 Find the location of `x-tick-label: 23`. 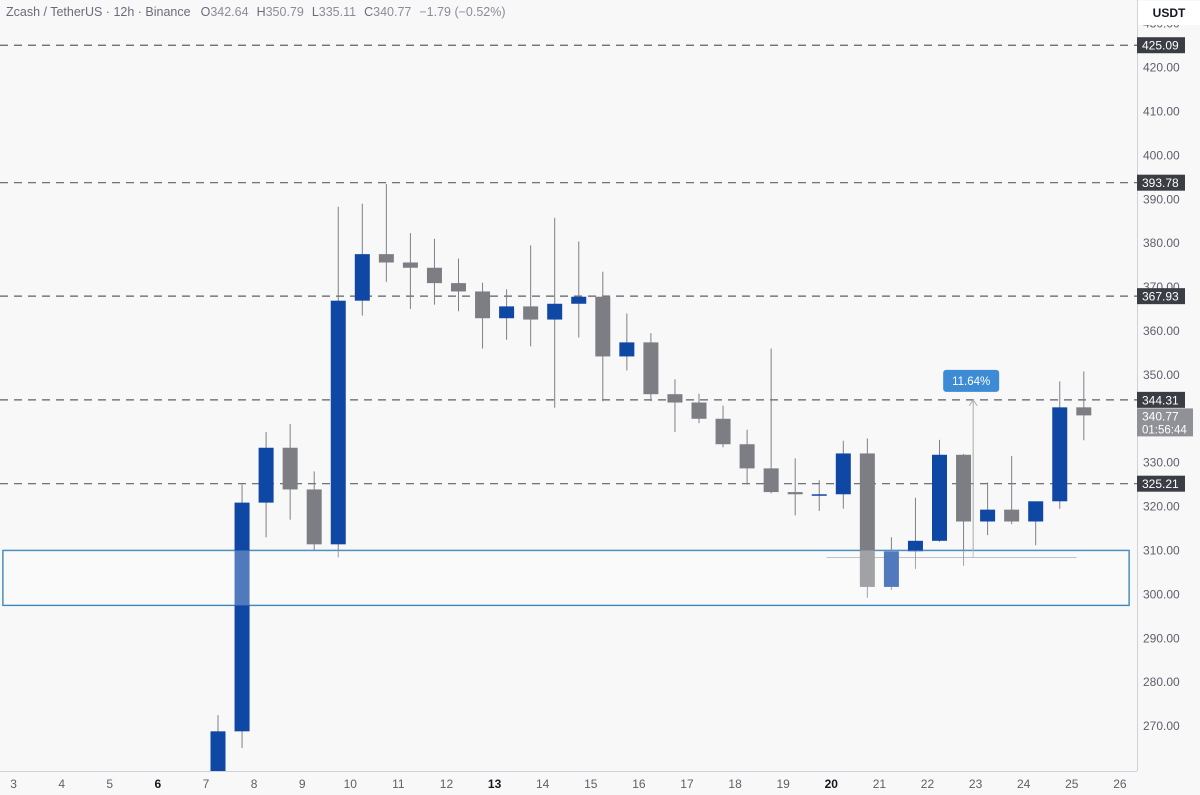

x-tick-label: 23 is located at coordinates (976, 784).